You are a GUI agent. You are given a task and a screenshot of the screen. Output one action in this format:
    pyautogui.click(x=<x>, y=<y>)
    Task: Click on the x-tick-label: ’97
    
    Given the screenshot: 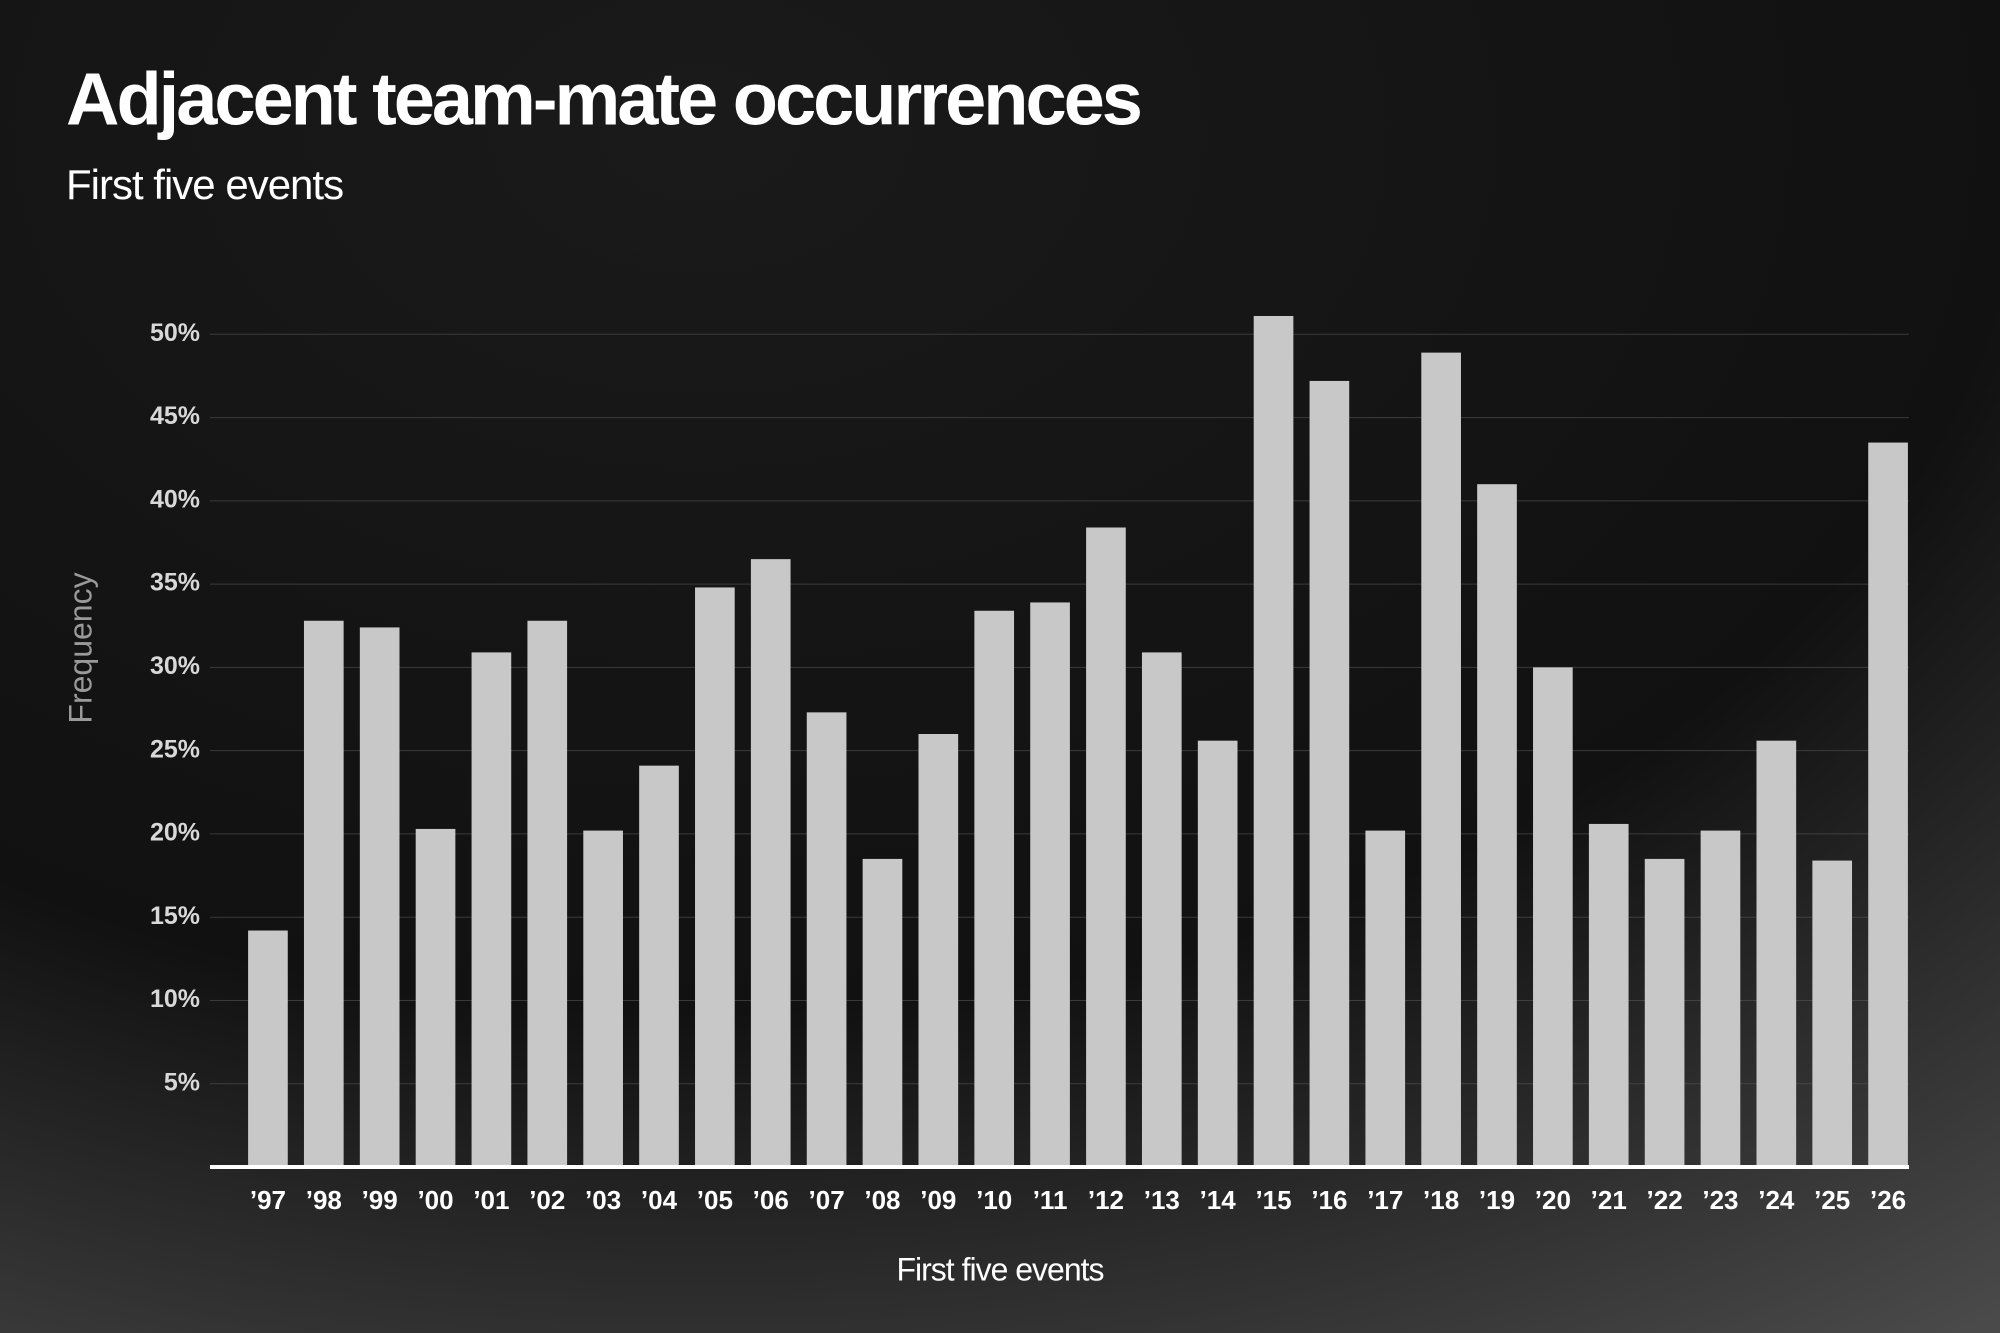 What is the action you would take?
    pyautogui.click(x=268, y=1200)
    